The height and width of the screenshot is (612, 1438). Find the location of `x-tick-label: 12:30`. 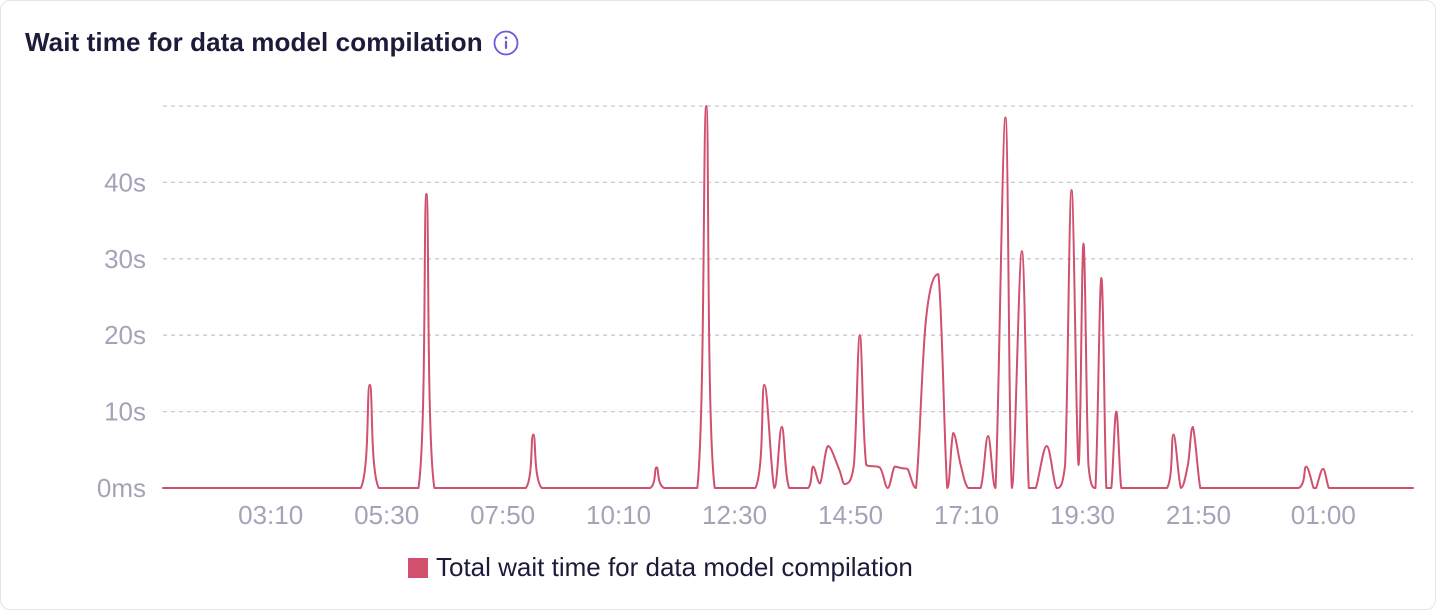

x-tick-label: 12:30 is located at coordinates (734, 515).